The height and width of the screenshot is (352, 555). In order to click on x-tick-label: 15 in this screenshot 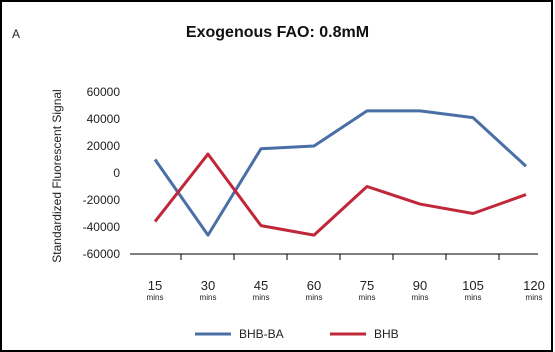, I will do `click(155, 285)`.